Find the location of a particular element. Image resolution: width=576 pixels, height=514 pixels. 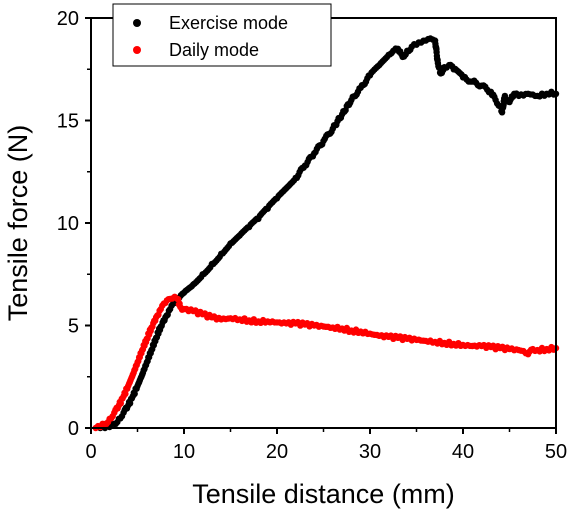

x-tick-label: 10 is located at coordinates (184, 452).